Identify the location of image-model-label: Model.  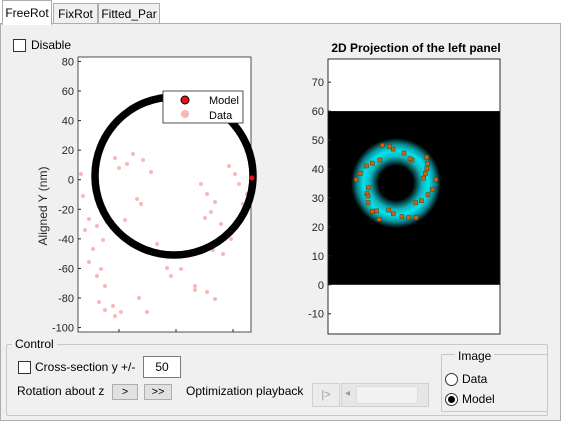
(478, 399).